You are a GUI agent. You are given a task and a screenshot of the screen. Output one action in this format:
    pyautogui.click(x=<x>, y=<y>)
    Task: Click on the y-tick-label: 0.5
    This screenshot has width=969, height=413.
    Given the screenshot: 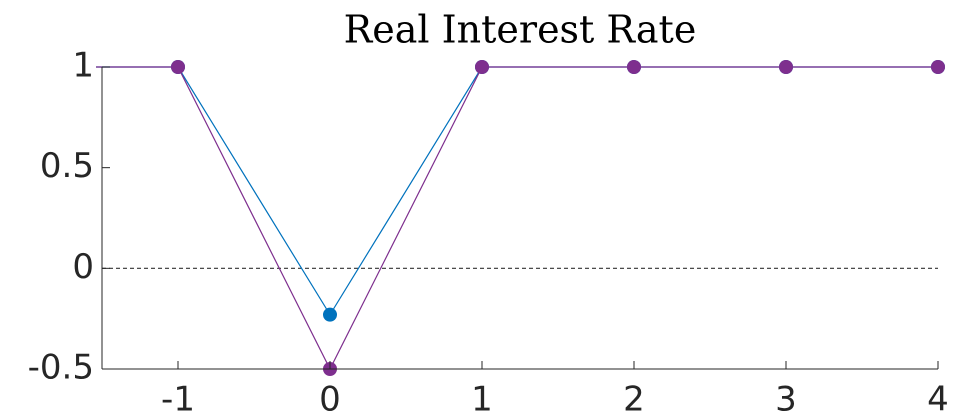 What is the action you would take?
    pyautogui.click(x=67, y=166)
    